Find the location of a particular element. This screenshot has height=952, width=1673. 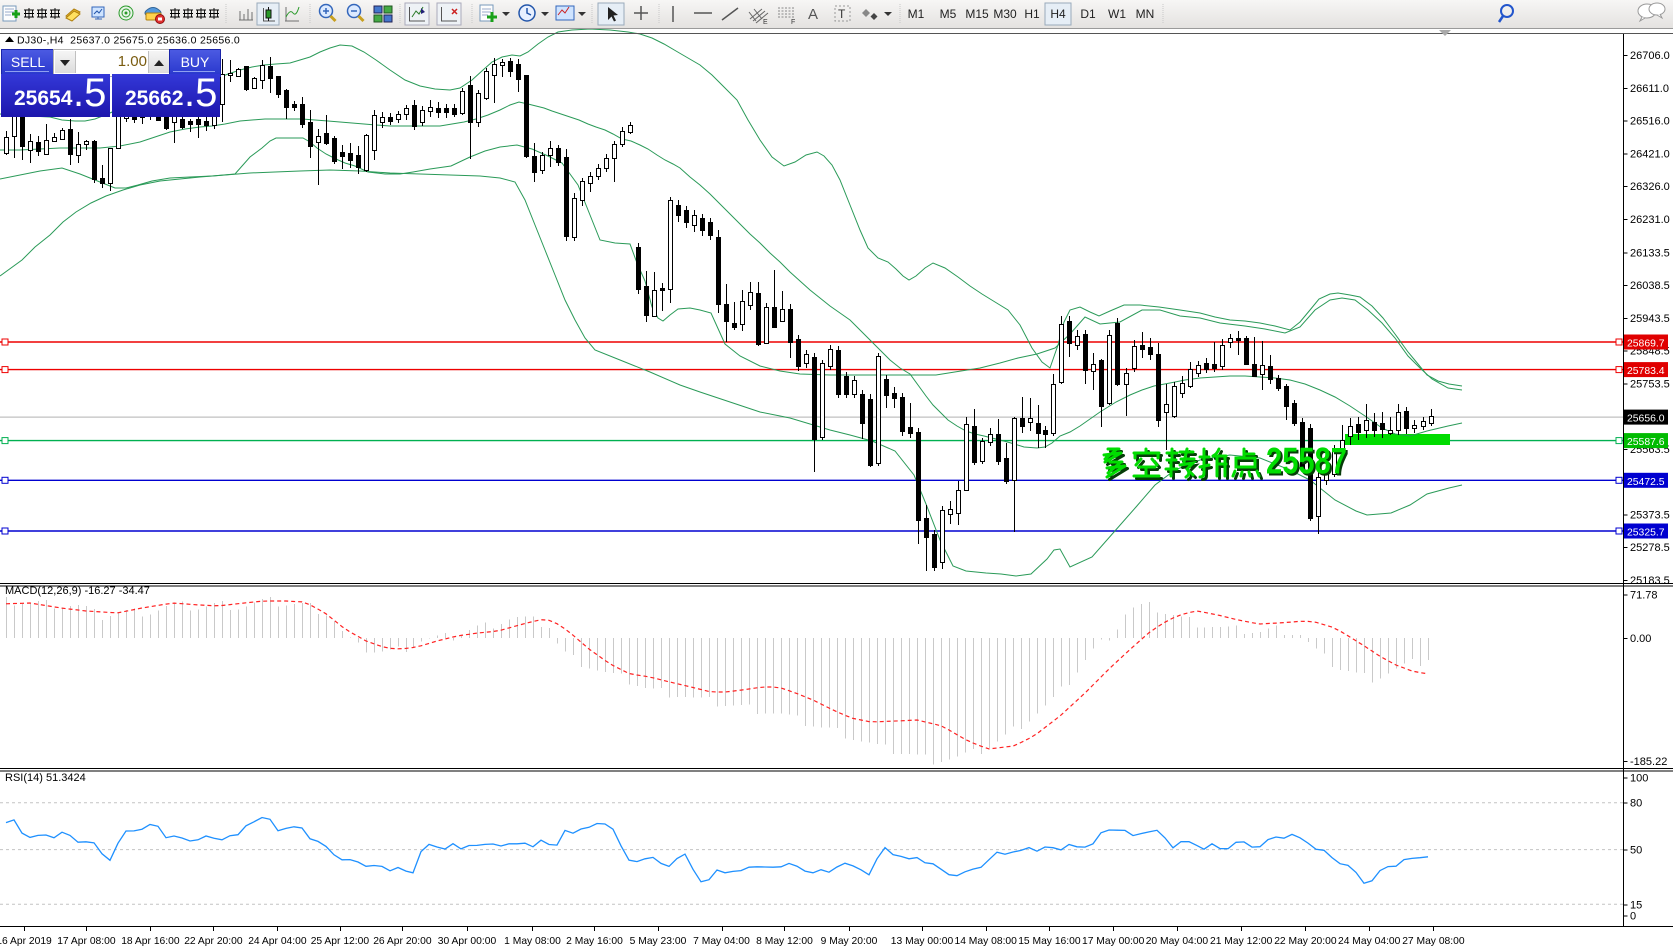

svg-text: M15 is located at coordinates (977, 14).